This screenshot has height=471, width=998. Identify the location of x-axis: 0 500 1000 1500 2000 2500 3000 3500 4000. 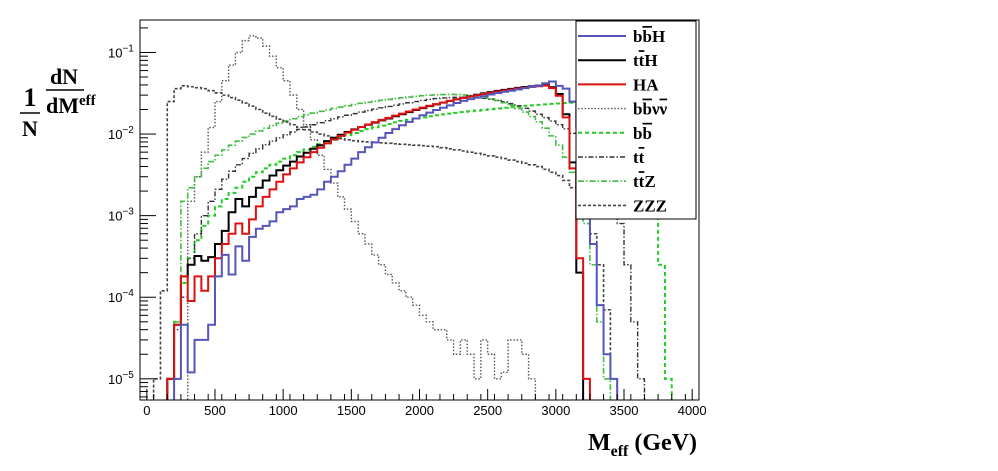
(423, 403).